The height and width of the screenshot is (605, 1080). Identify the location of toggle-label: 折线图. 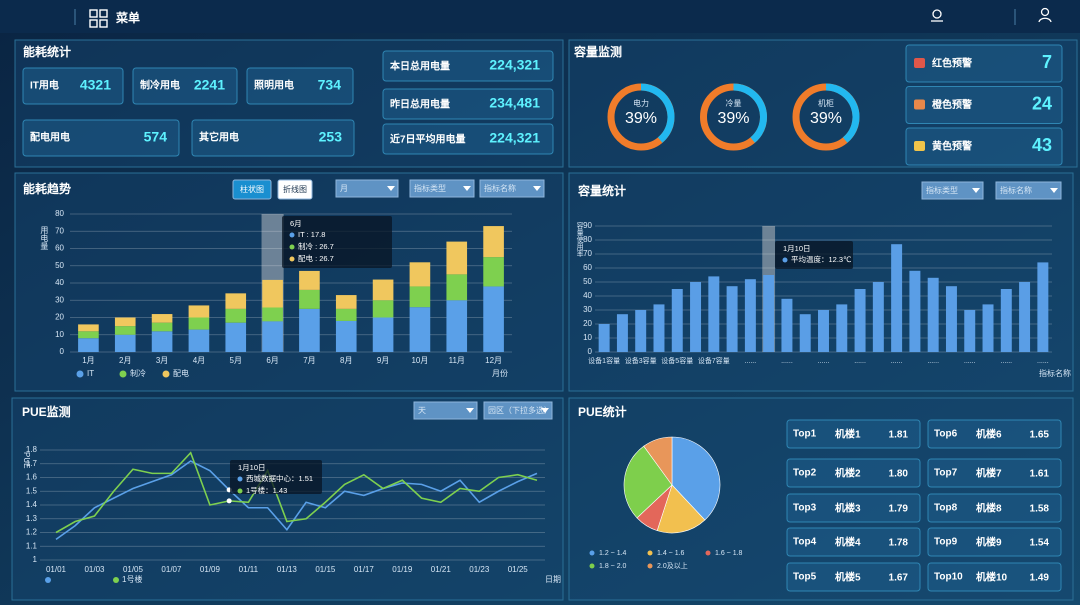
(295, 189).